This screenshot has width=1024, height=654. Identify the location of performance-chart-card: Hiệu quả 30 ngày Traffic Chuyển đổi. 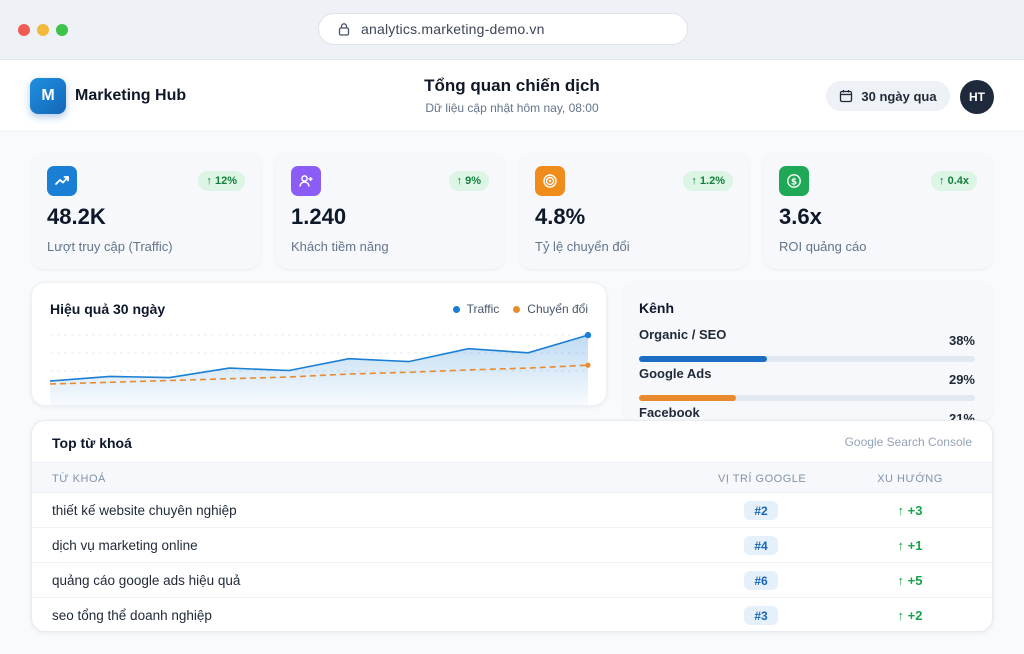
(319, 344).